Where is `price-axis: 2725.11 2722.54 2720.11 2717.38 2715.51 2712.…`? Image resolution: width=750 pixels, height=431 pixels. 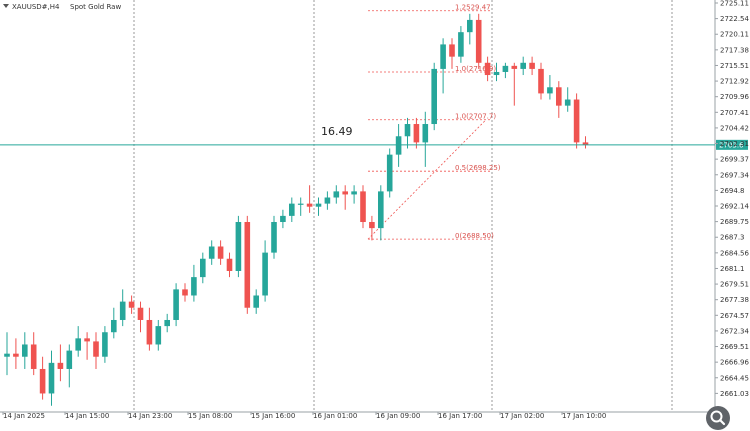 price-axis: 2725.11 2722.54 2720.11 2717.38 2715.51 2712.… is located at coordinates (732, 199).